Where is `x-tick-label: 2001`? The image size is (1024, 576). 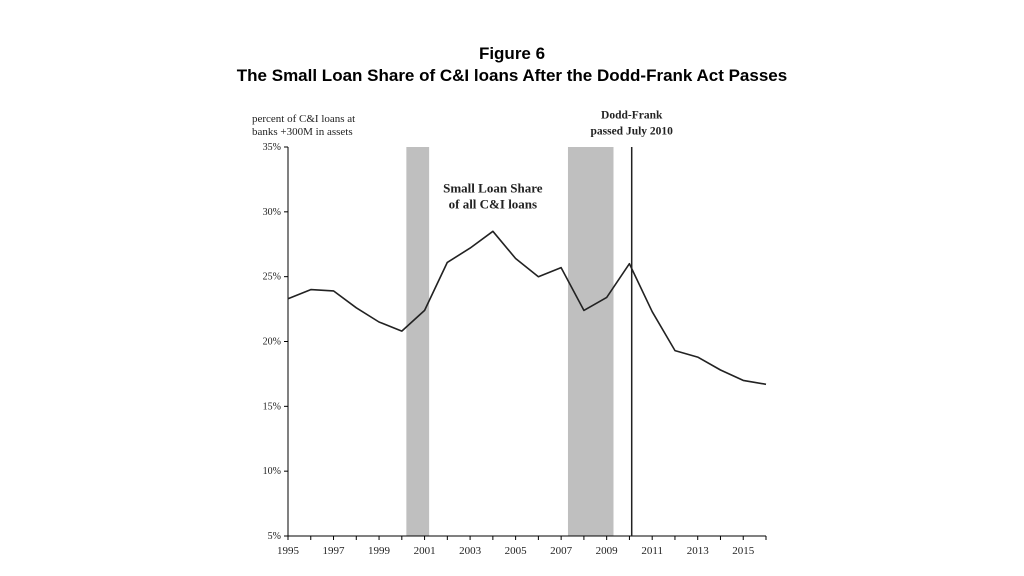 x-tick-label: 2001 is located at coordinates (425, 551).